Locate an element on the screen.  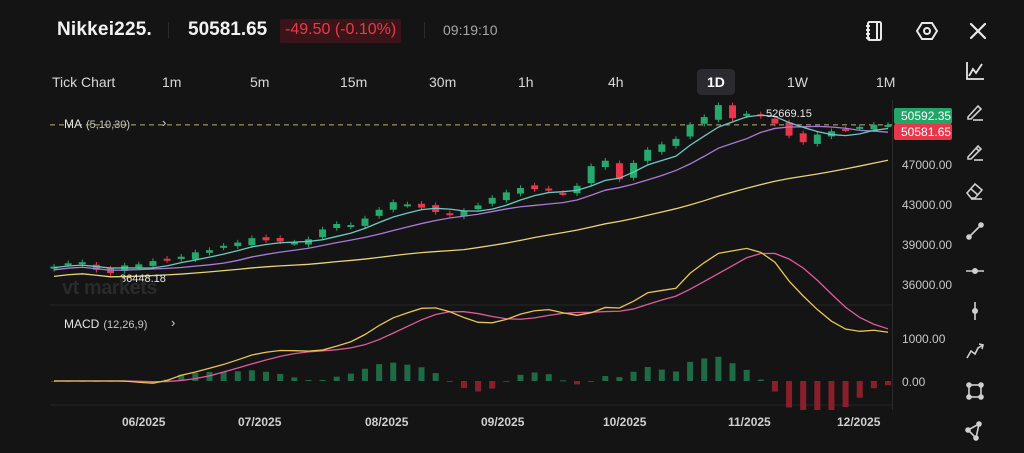
price-tick: 39000.00 is located at coordinates (927, 245).